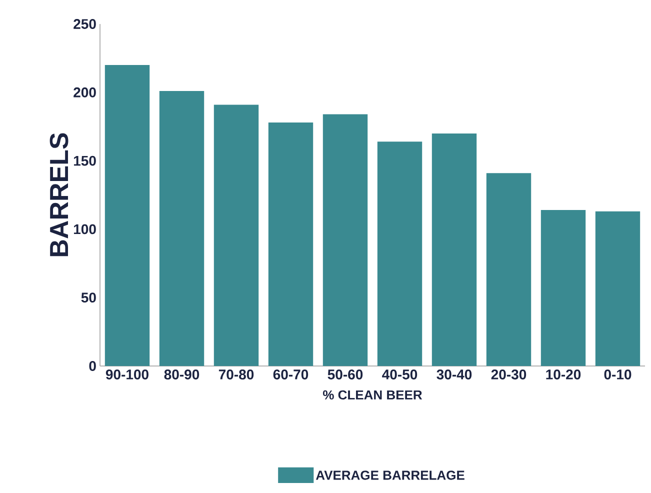 The image size is (651, 493). What do you see at coordinates (372, 395) in the screenshot?
I see `x-axis-title: % CLEAN BEER` at bounding box center [372, 395].